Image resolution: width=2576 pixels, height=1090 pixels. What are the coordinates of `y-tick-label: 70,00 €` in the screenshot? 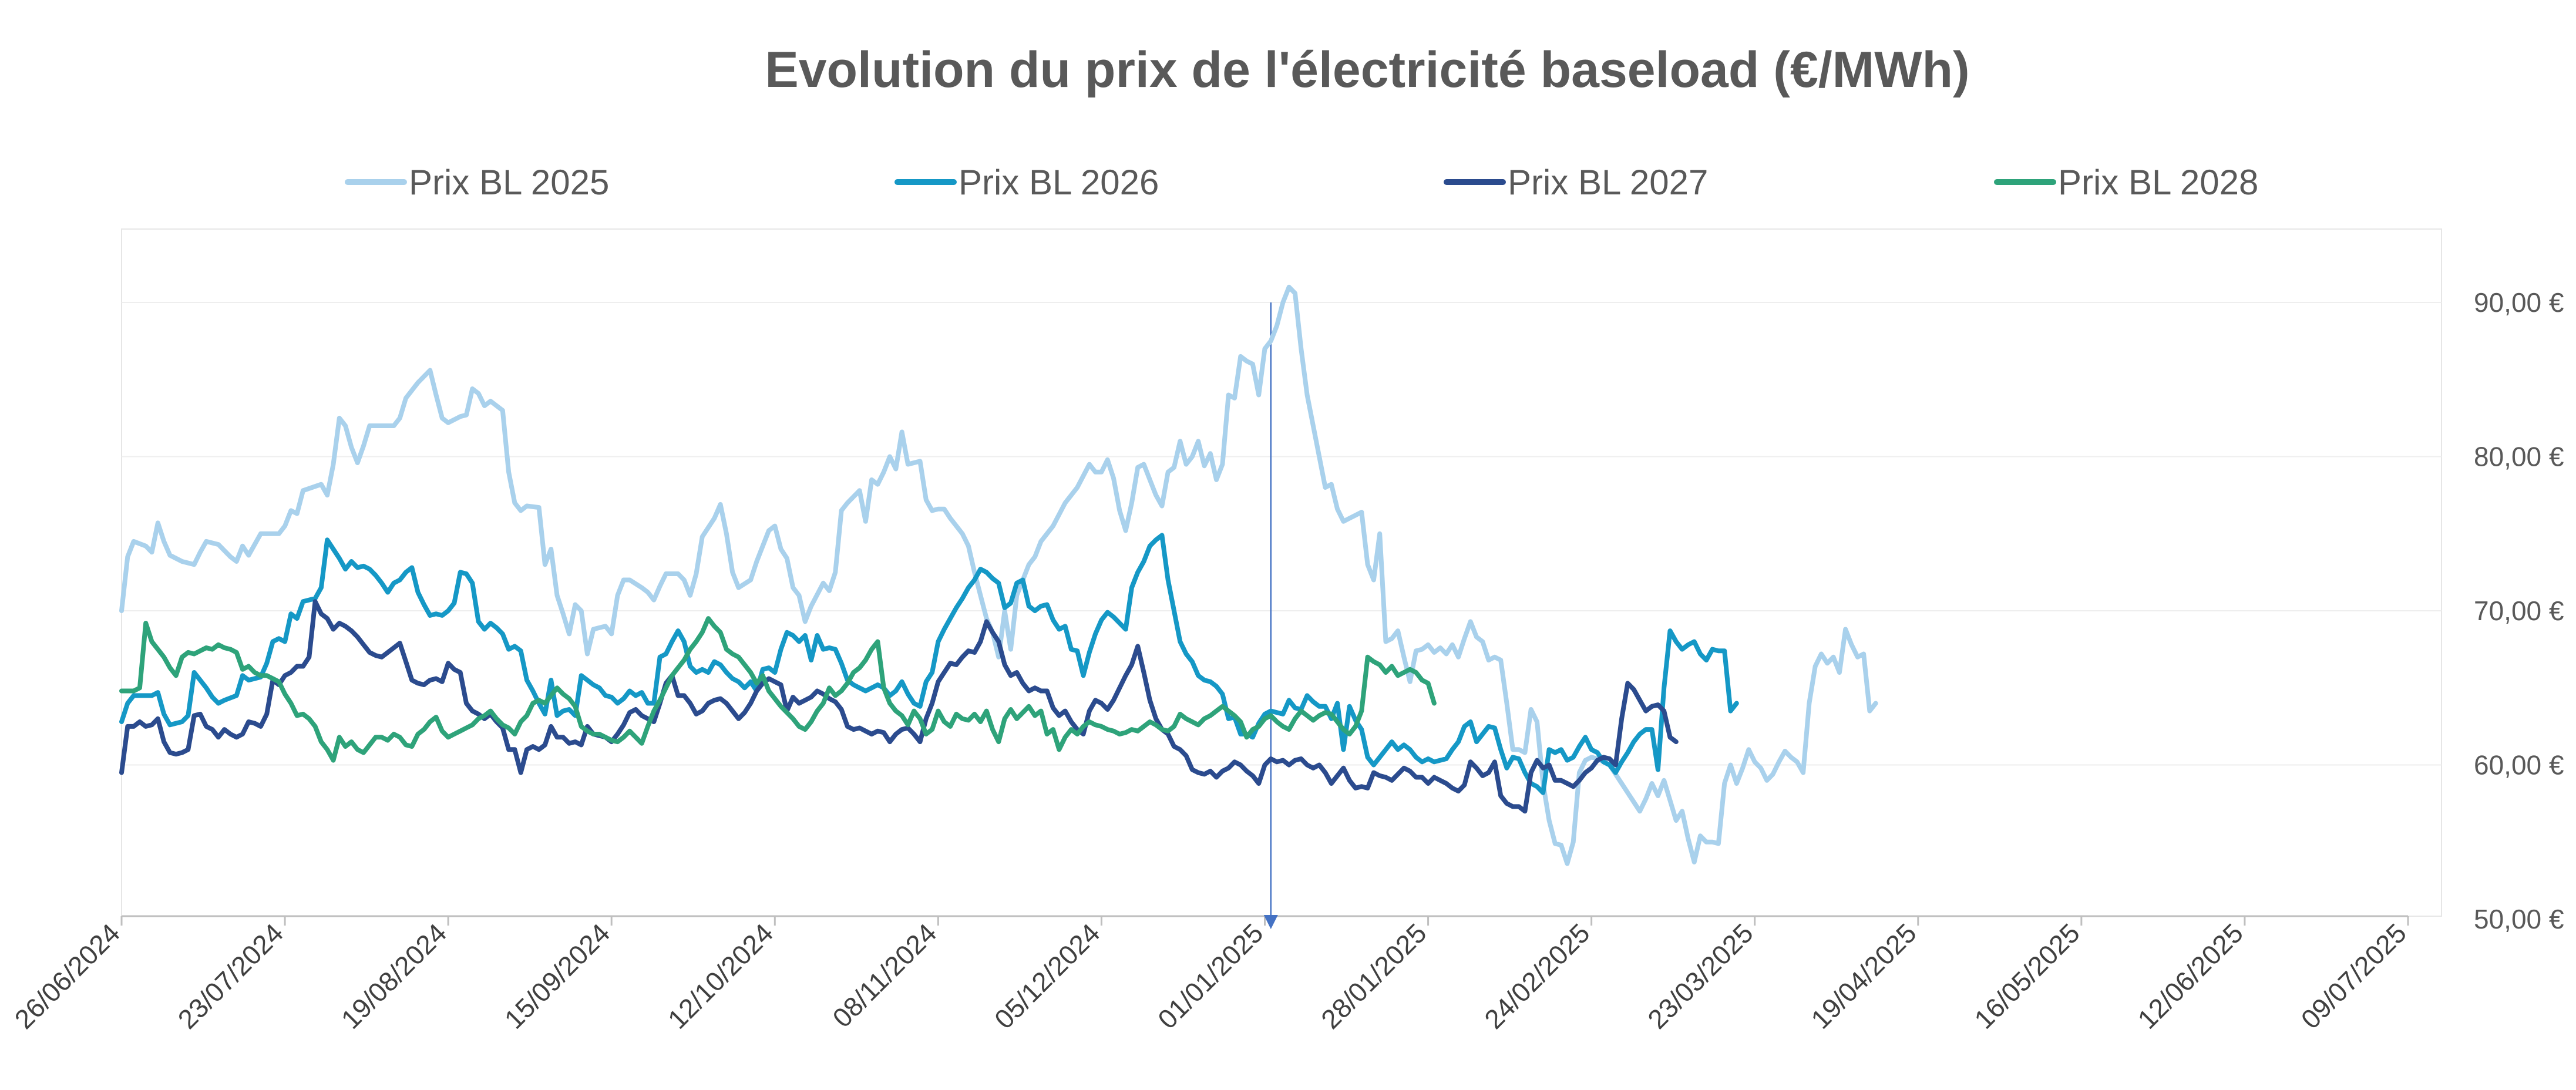 It's located at (2519, 611).